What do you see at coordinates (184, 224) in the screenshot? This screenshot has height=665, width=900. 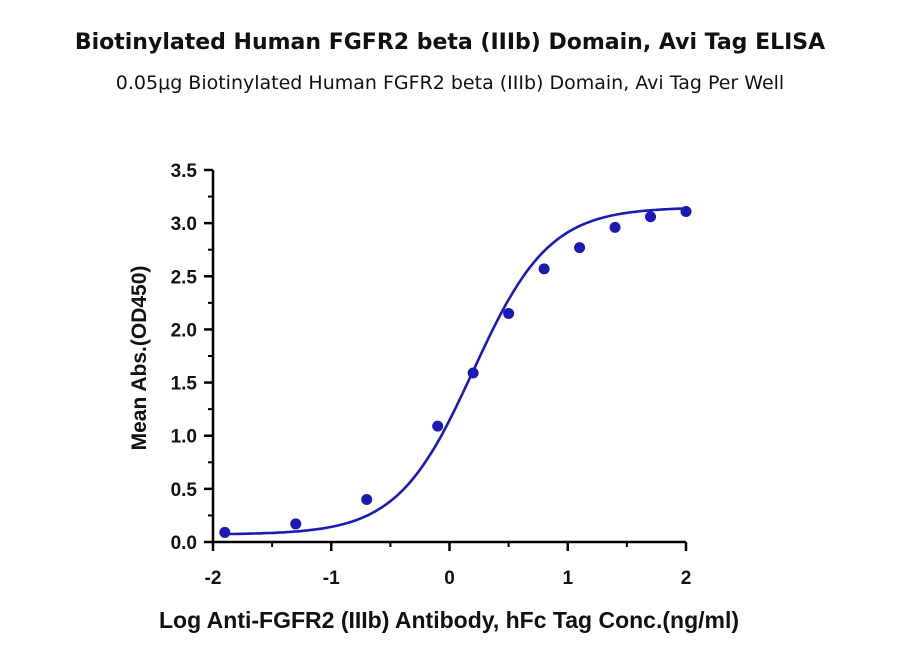 I see `y-tick-label: 3.0` at bounding box center [184, 224].